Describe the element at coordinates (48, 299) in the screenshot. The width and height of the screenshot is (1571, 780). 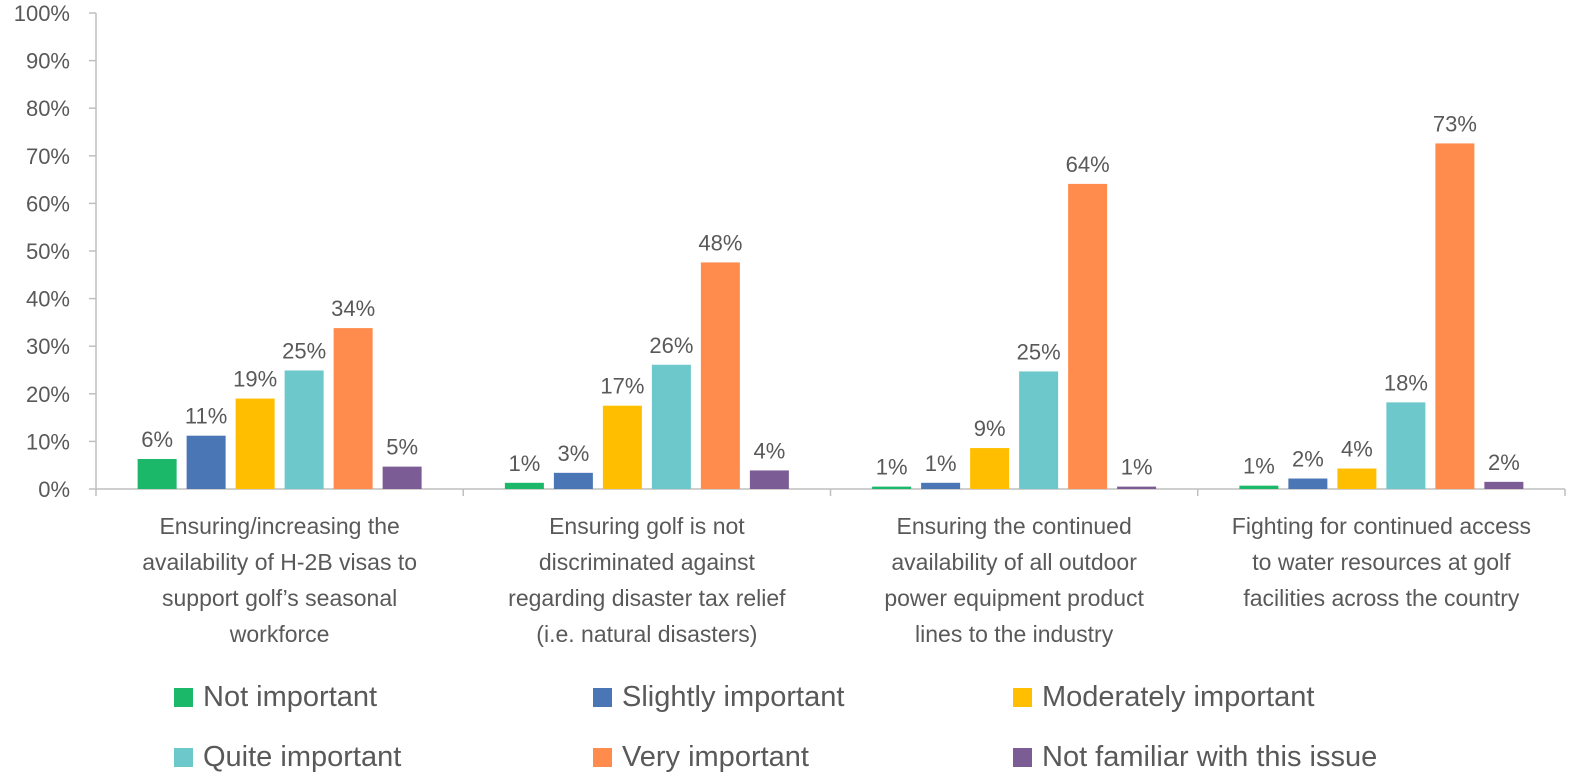
I see `y-tick-label: 40%` at that location.